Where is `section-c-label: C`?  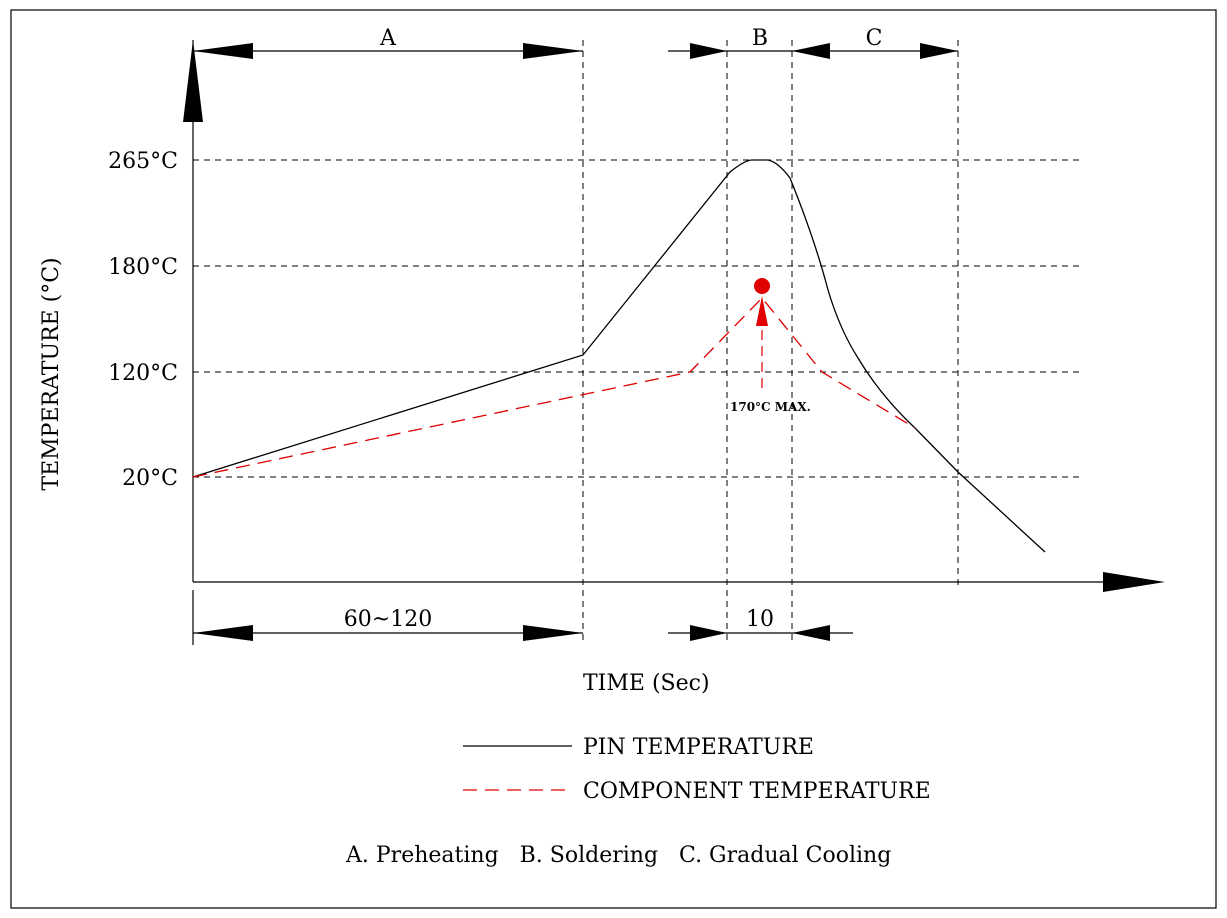 section-c-label: C is located at coordinates (874, 38).